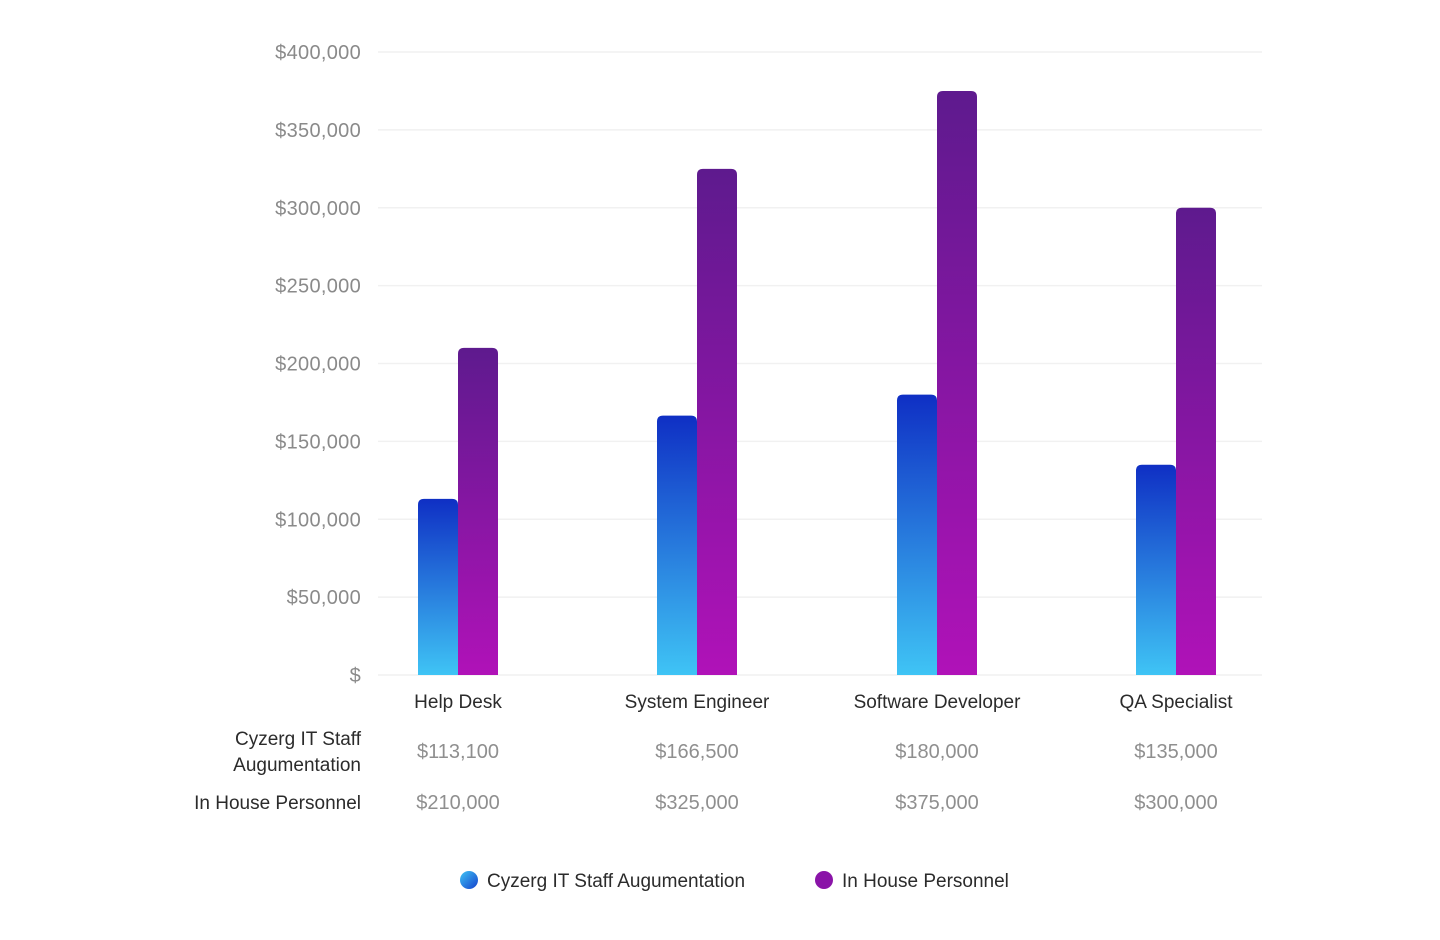  Describe the element at coordinates (697, 702) in the screenshot. I see `x-category-label: System Engineer` at that location.